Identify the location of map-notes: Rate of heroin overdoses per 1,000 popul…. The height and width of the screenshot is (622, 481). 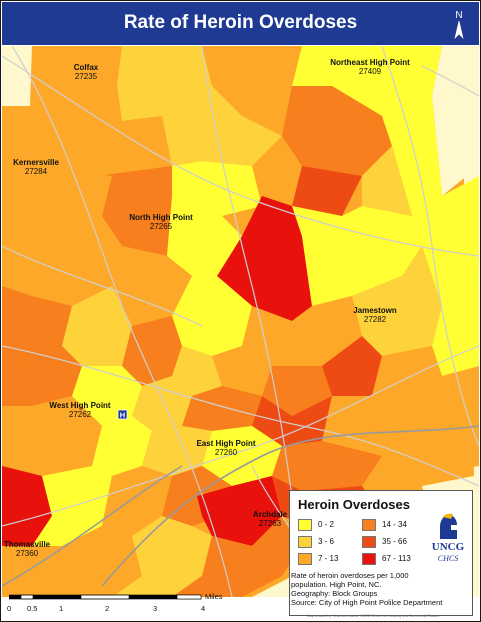
(382, 589).